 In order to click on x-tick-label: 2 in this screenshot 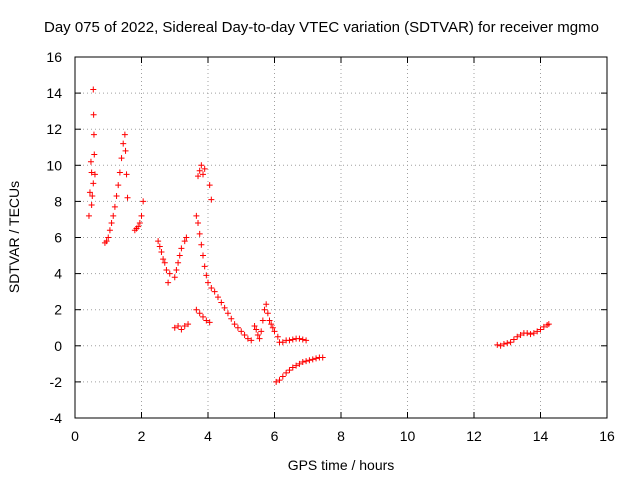, I will do `click(142, 436)`.